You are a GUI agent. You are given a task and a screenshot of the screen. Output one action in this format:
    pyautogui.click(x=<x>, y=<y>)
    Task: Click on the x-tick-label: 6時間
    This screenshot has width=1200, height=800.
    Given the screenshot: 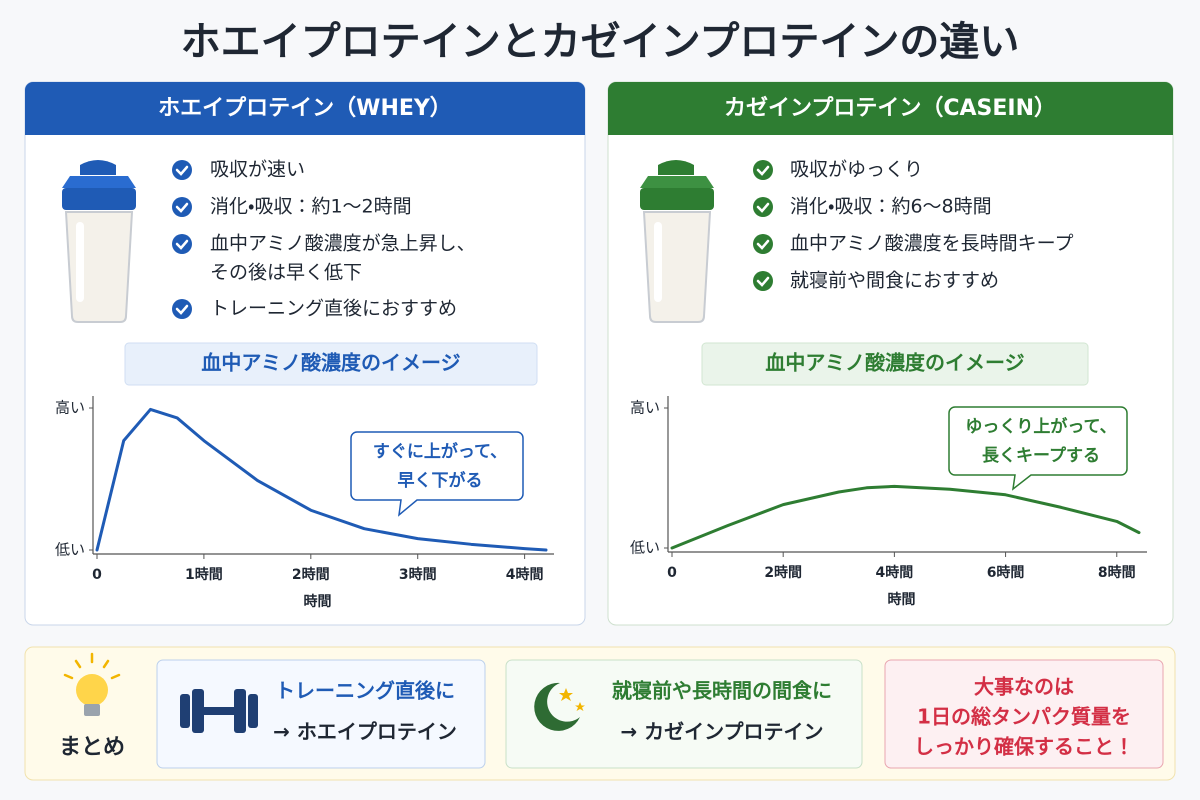 What is the action you would take?
    pyautogui.click(x=1006, y=572)
    